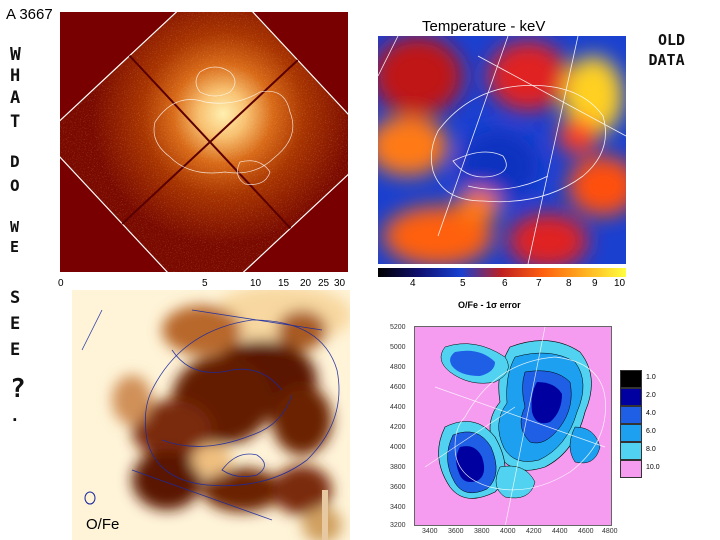  Describe the element at coordinates (398, 447) in the screenshot. I see `y-tick: 4000` at that location.